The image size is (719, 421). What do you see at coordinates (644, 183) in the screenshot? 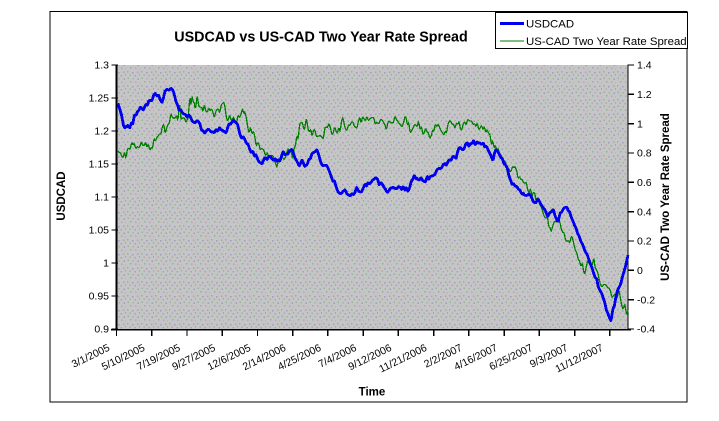
I see `svg-text: 0.6` at bounding box center [644, 183].